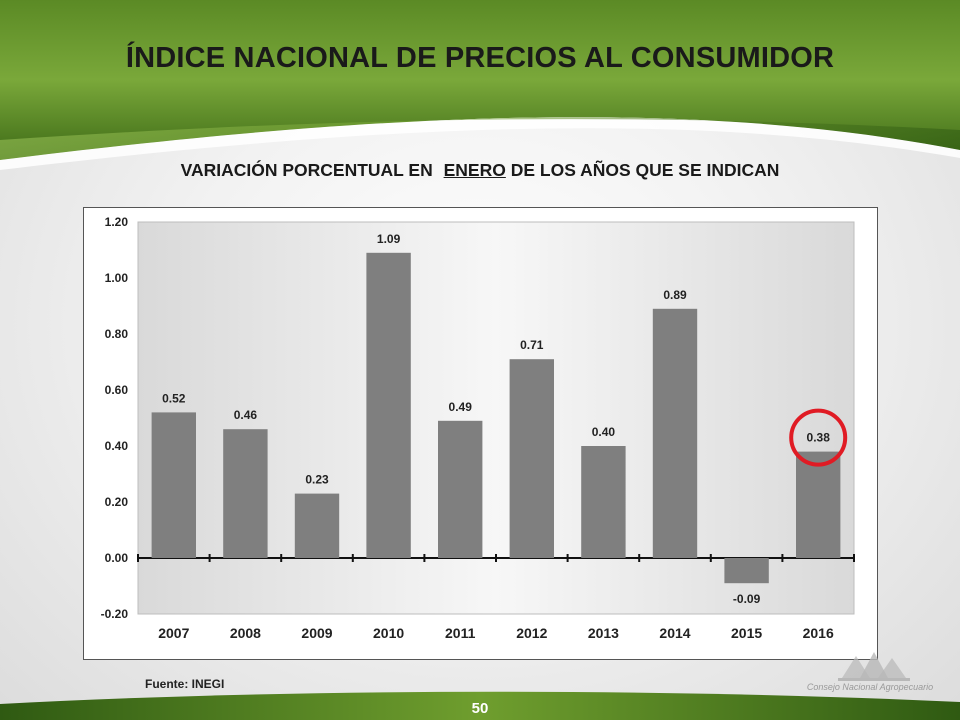 This screenshot has width=960, height=720. I want to click on y-tick-label: 1.00, so click(117, 278).